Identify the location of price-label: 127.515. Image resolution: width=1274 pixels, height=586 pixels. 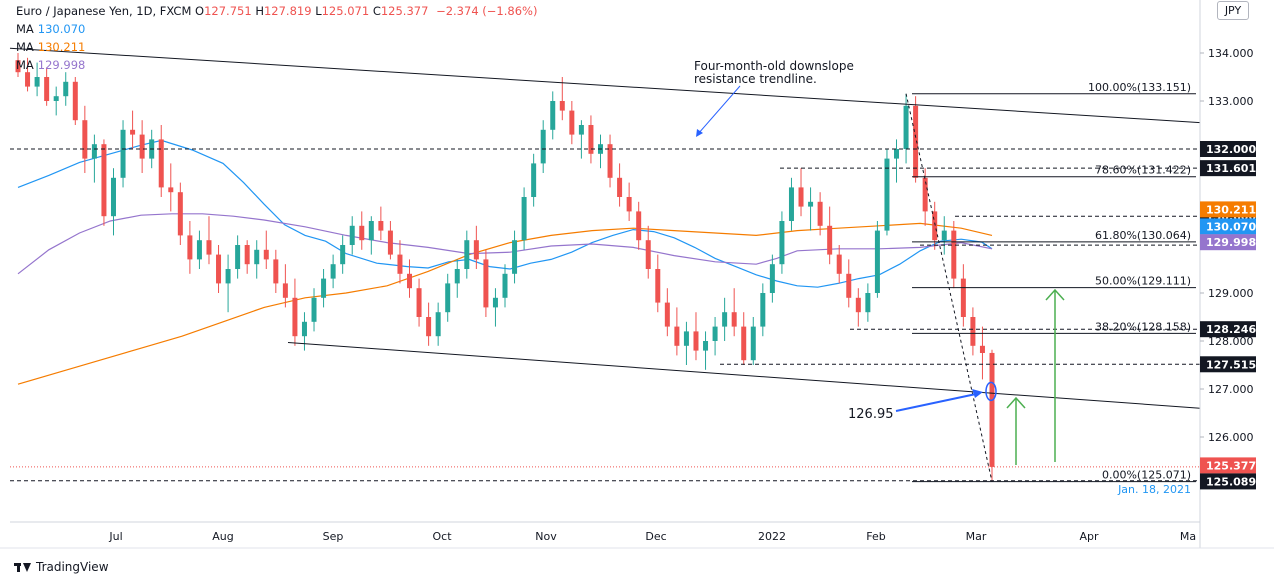
(1231, 364).